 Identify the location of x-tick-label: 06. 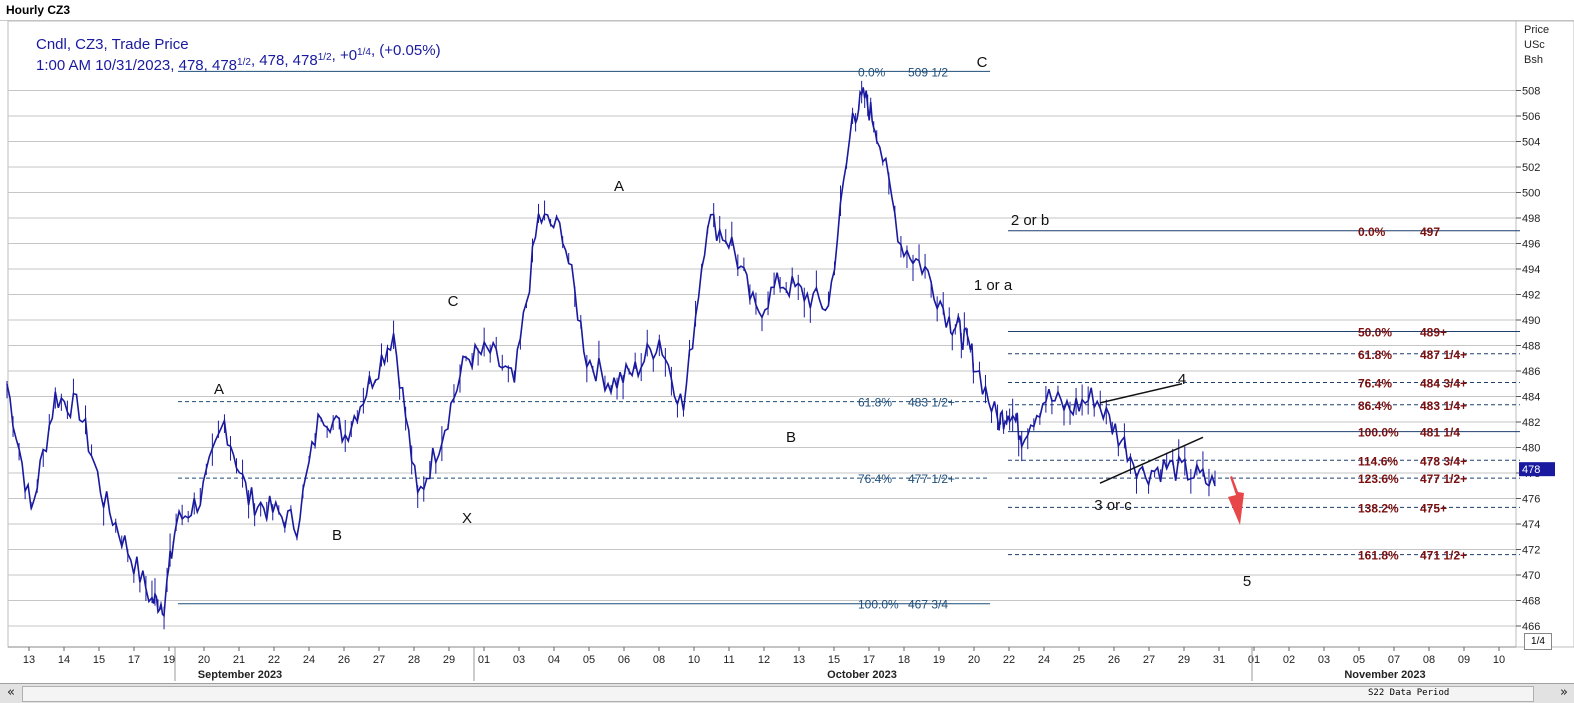
(624, 660).